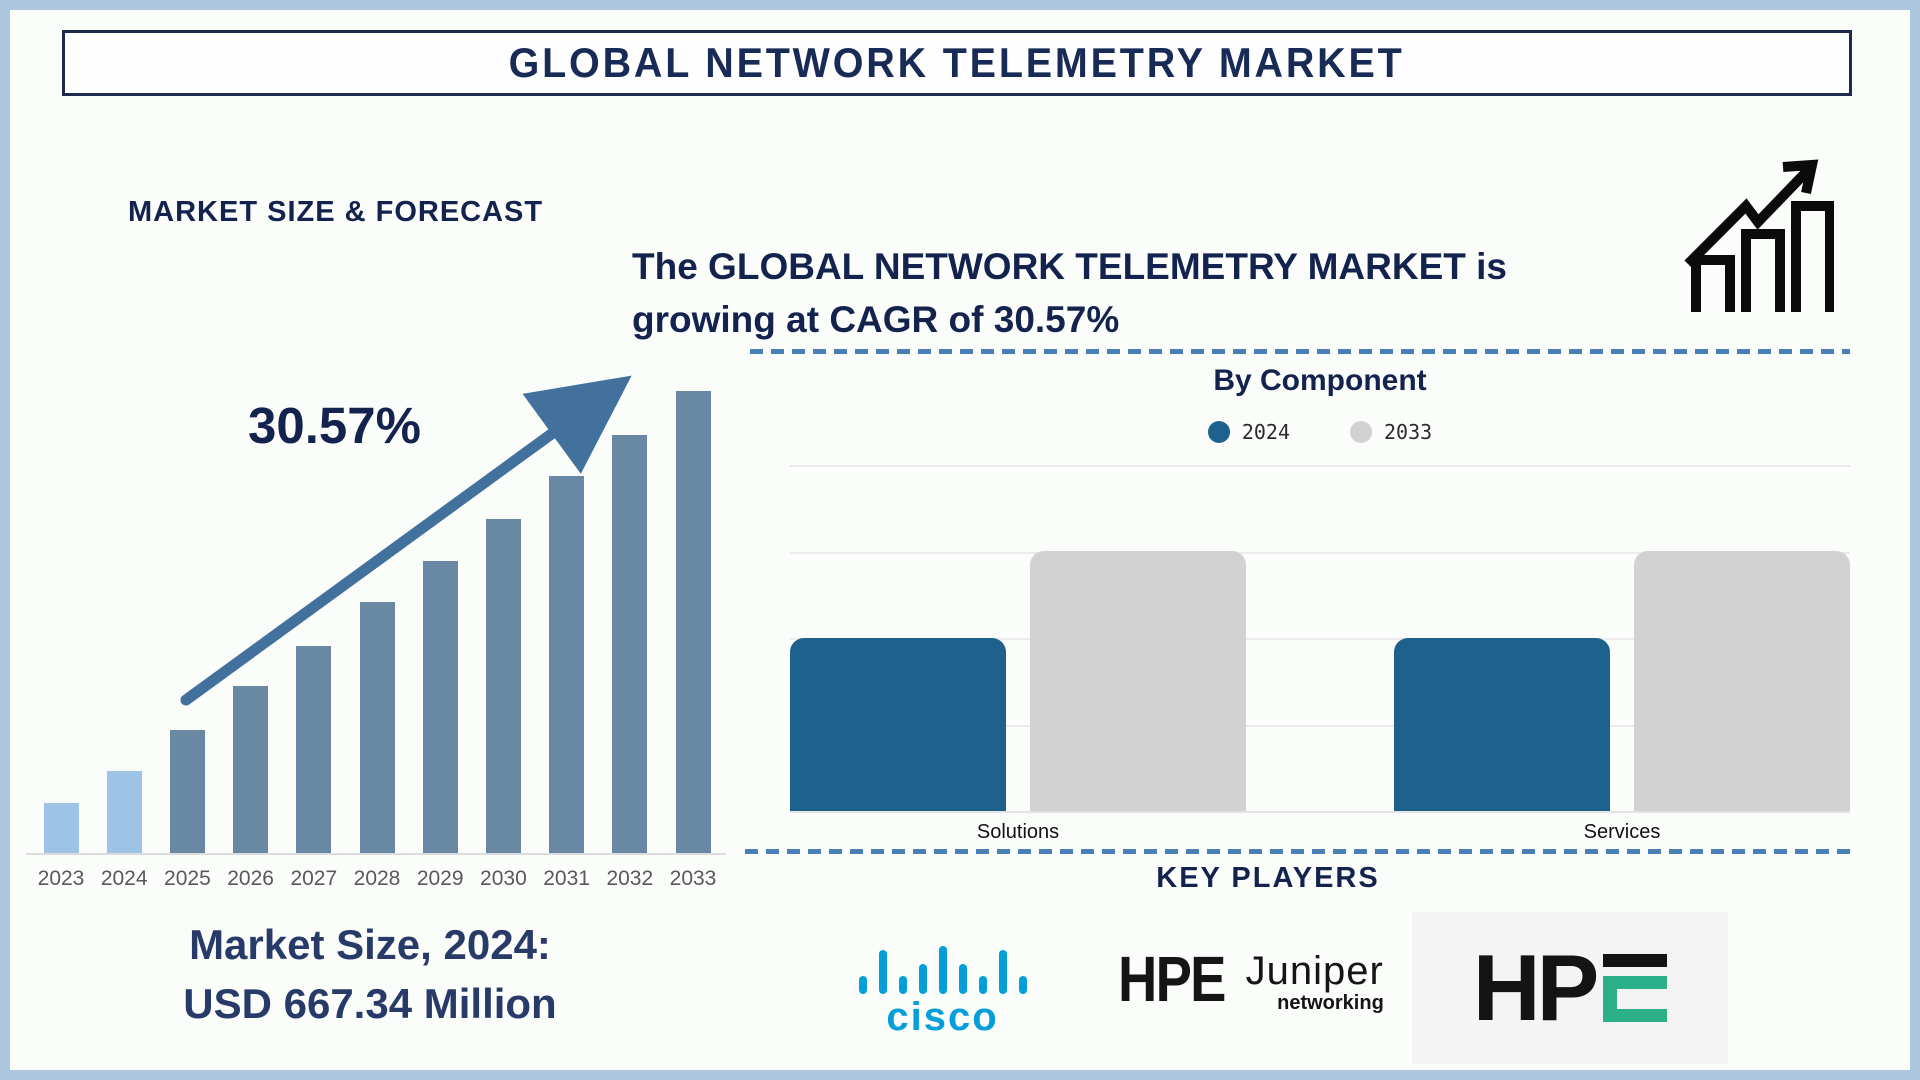 This screenshot has height=1080, width=1920. I want to click on component-bar-solutions-2033, so click(1138, 681).